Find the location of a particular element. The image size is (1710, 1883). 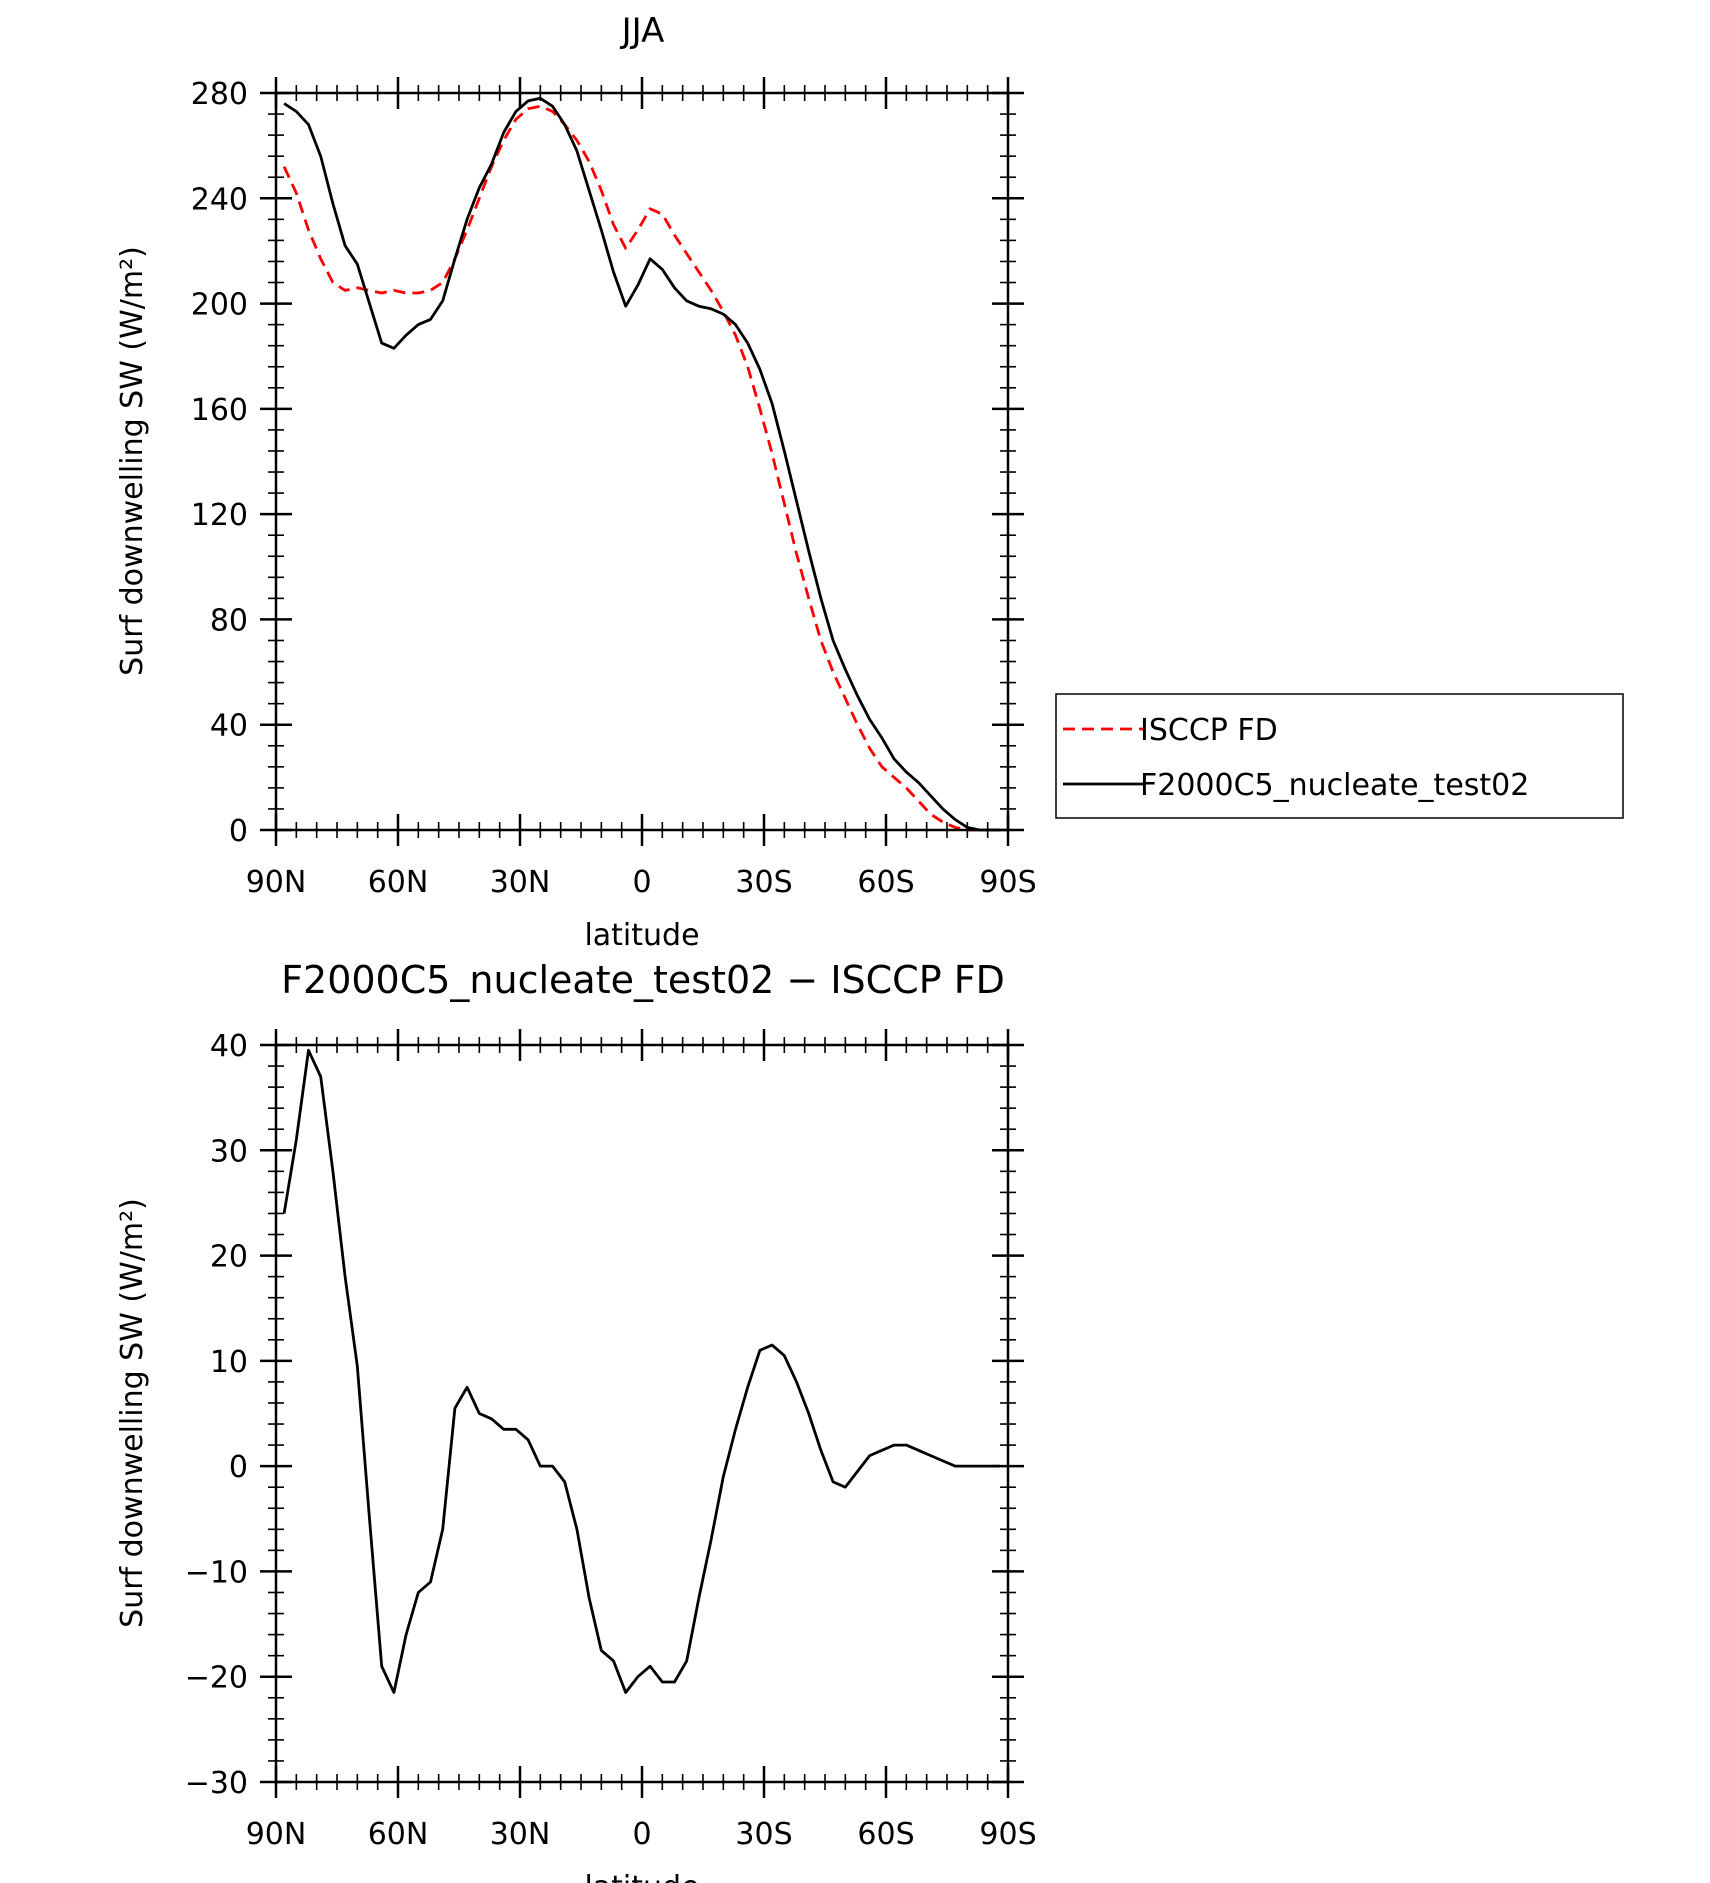

y-tick-label: 240 is located at coordinates (219, 199).